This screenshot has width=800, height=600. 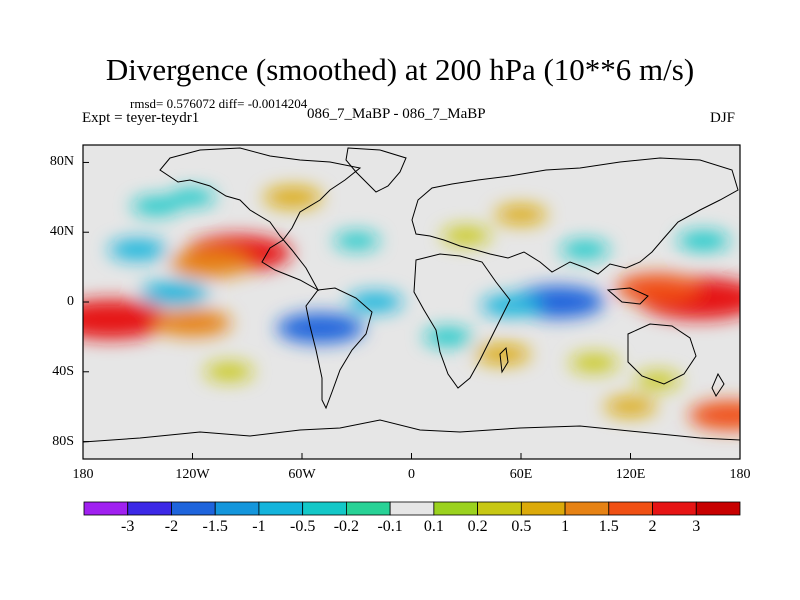 What do you see at coordinates (696, 526) in the screenshot?
I see `colorbar-label: 3` at bounding box center [696, 526].